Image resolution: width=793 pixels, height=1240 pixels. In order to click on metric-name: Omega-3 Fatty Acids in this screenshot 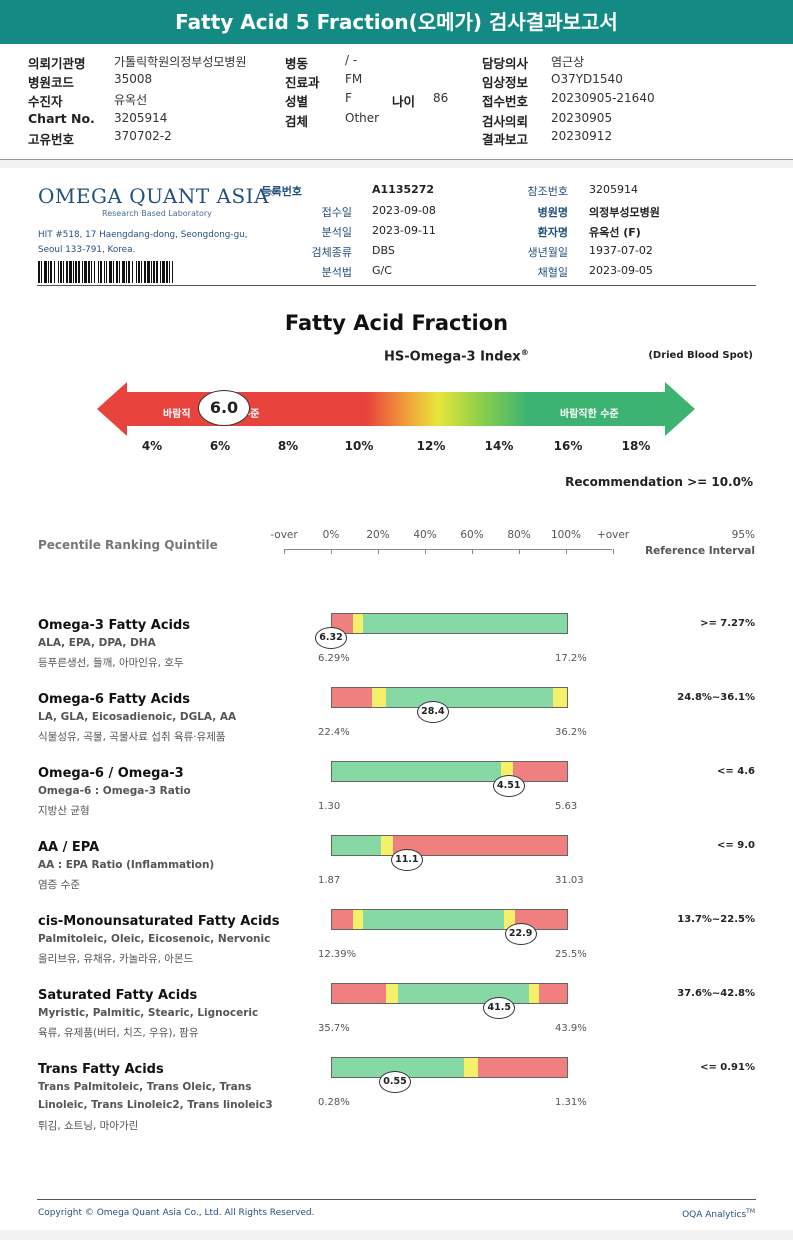, I will do `click(114, 625)`.